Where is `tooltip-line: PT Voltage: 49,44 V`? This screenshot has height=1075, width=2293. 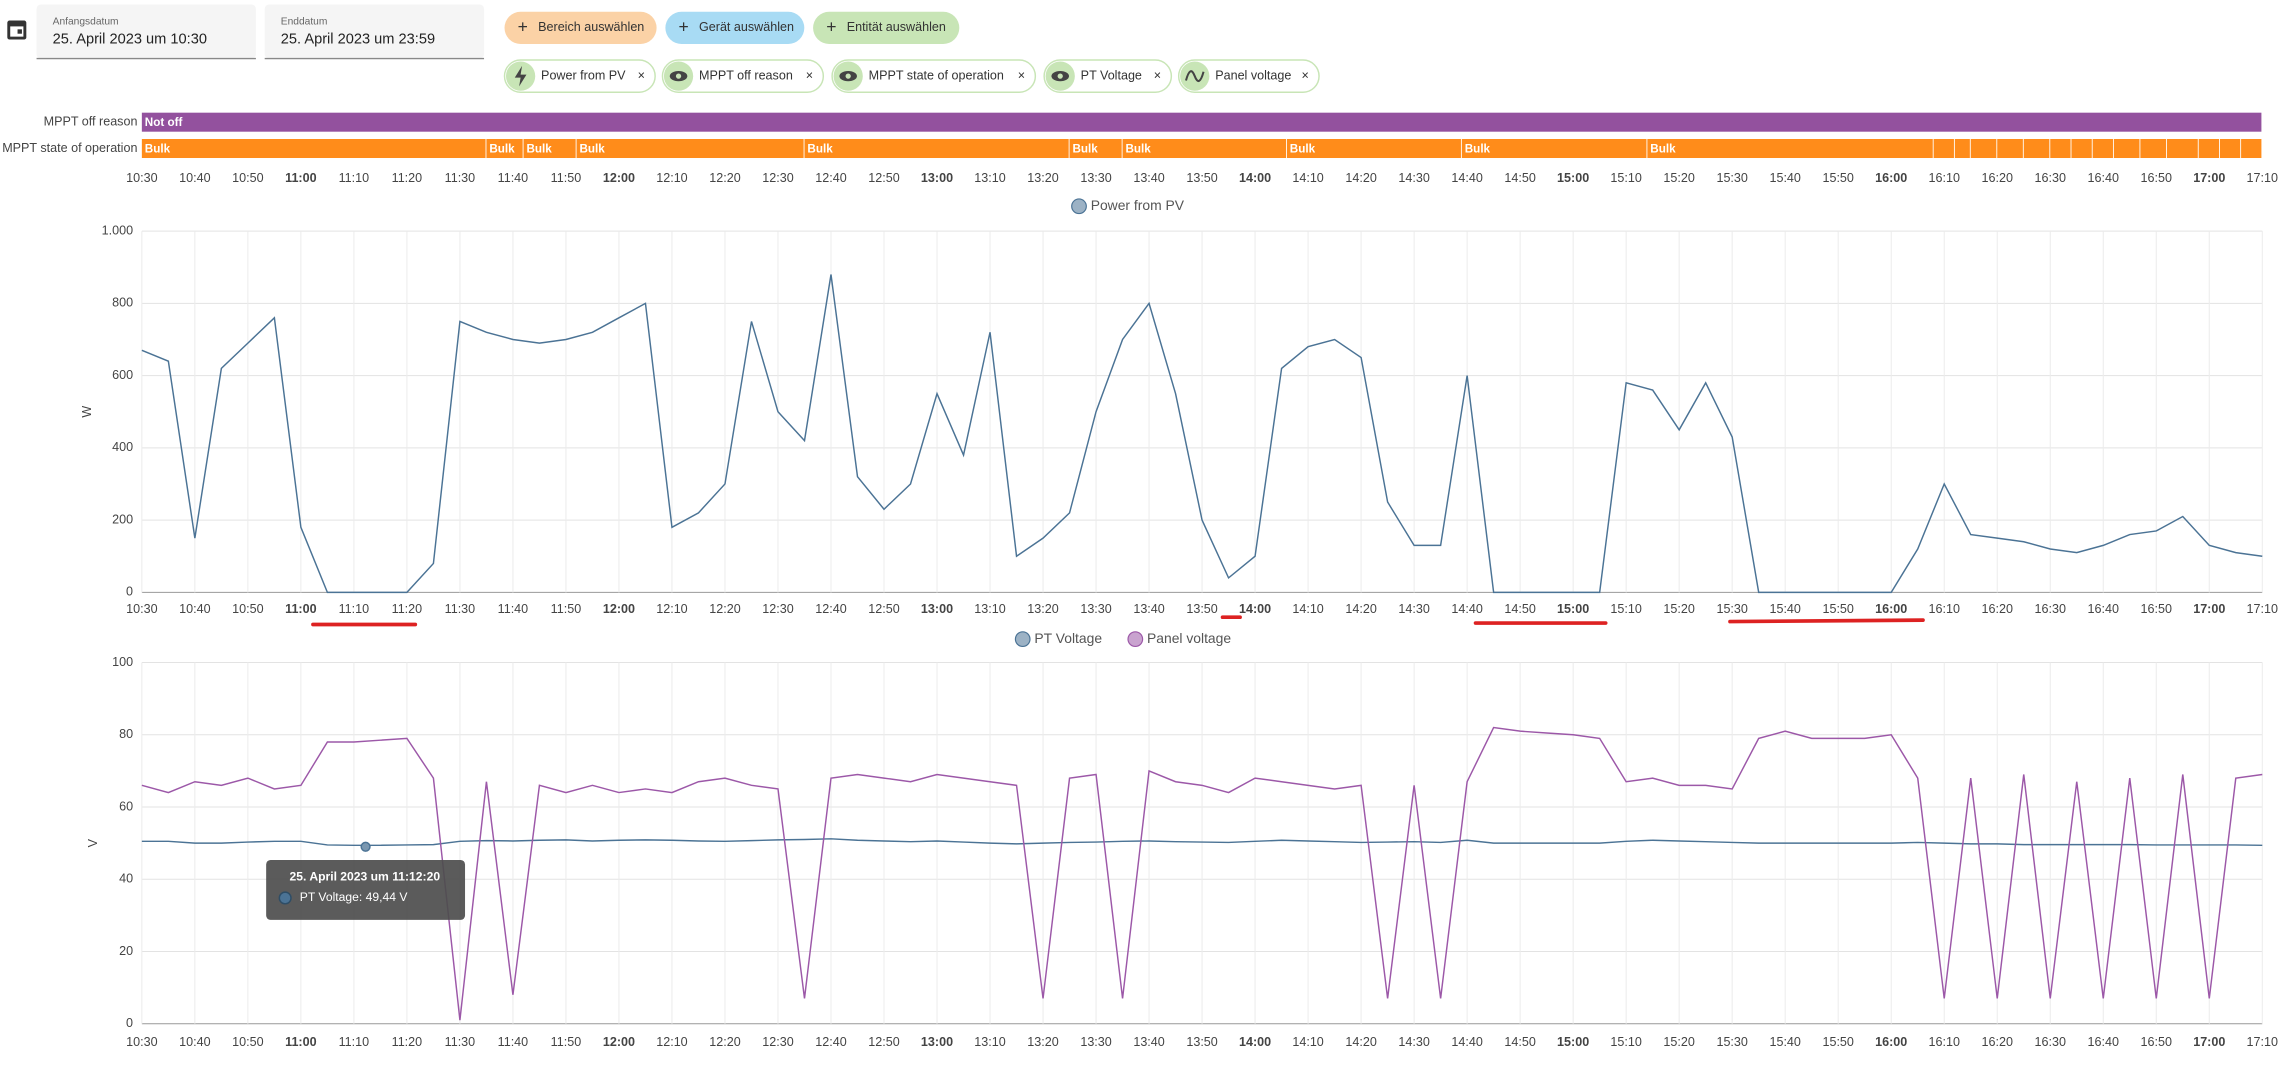 tooltip-line: PT Voltage: 49,44 V is located at coordinates (354, 897).